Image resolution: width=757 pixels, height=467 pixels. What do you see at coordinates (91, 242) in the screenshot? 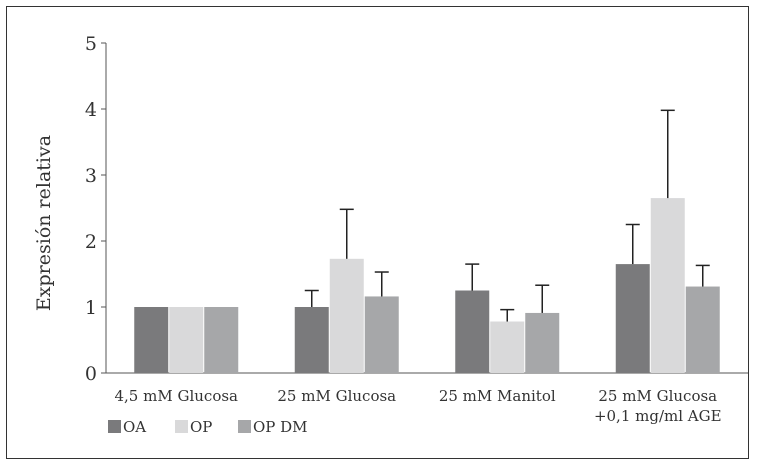
I see `y-tick-label: 2` at bounding box center [91, 242].